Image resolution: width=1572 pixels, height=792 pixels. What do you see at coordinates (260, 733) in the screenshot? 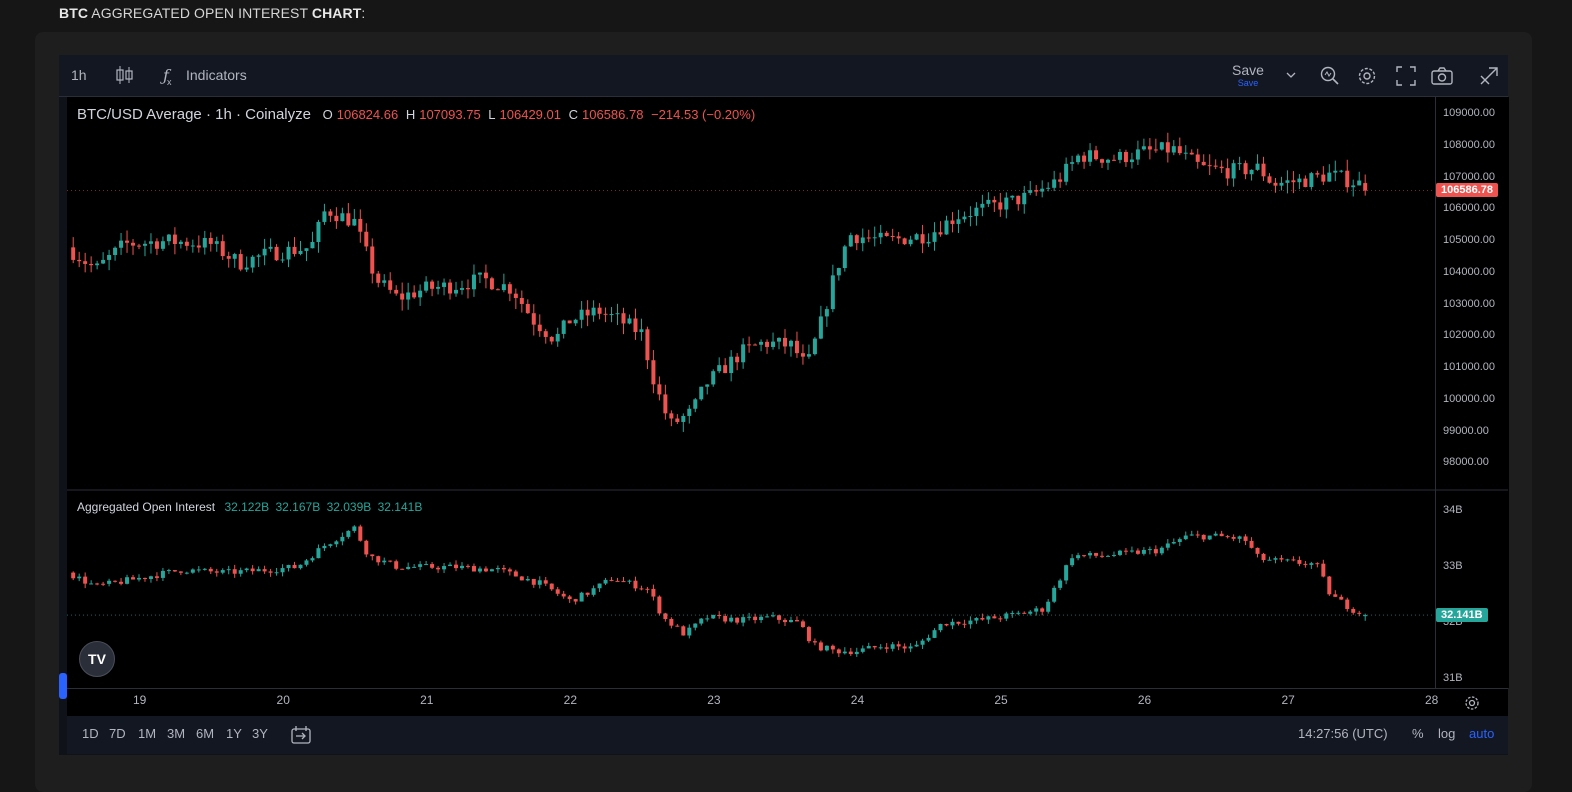
I see `range-button-3y: 3Y` at bounding box center [260, 733].